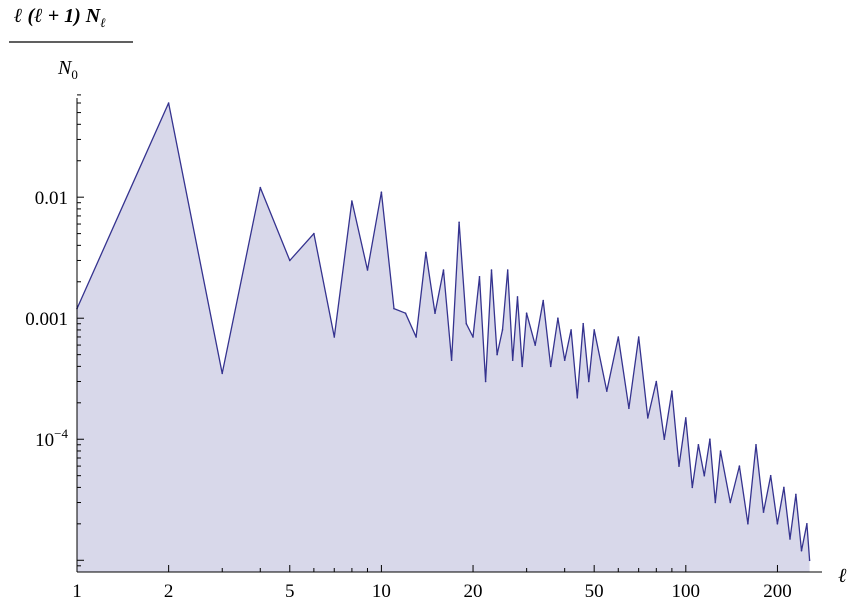 The height and width of the screenshot is (602, 849). I want to click on x-tick-label: 5, so click(290, 591).